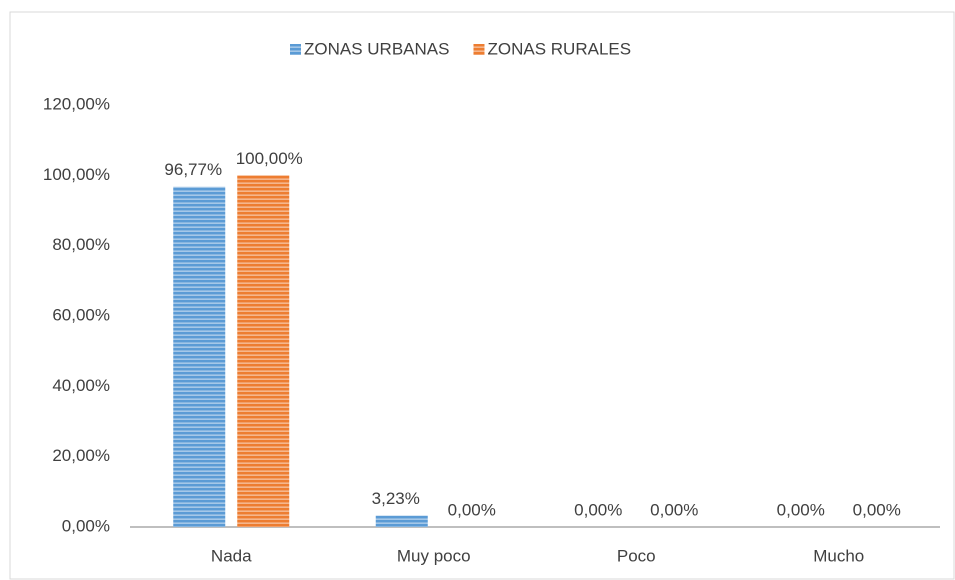 This screenshot has width=955, height=580. What do you see at coordinates (396, 498) in the screenshot?
I see `value-label: 3,23%` at bounding box center [396, 498].